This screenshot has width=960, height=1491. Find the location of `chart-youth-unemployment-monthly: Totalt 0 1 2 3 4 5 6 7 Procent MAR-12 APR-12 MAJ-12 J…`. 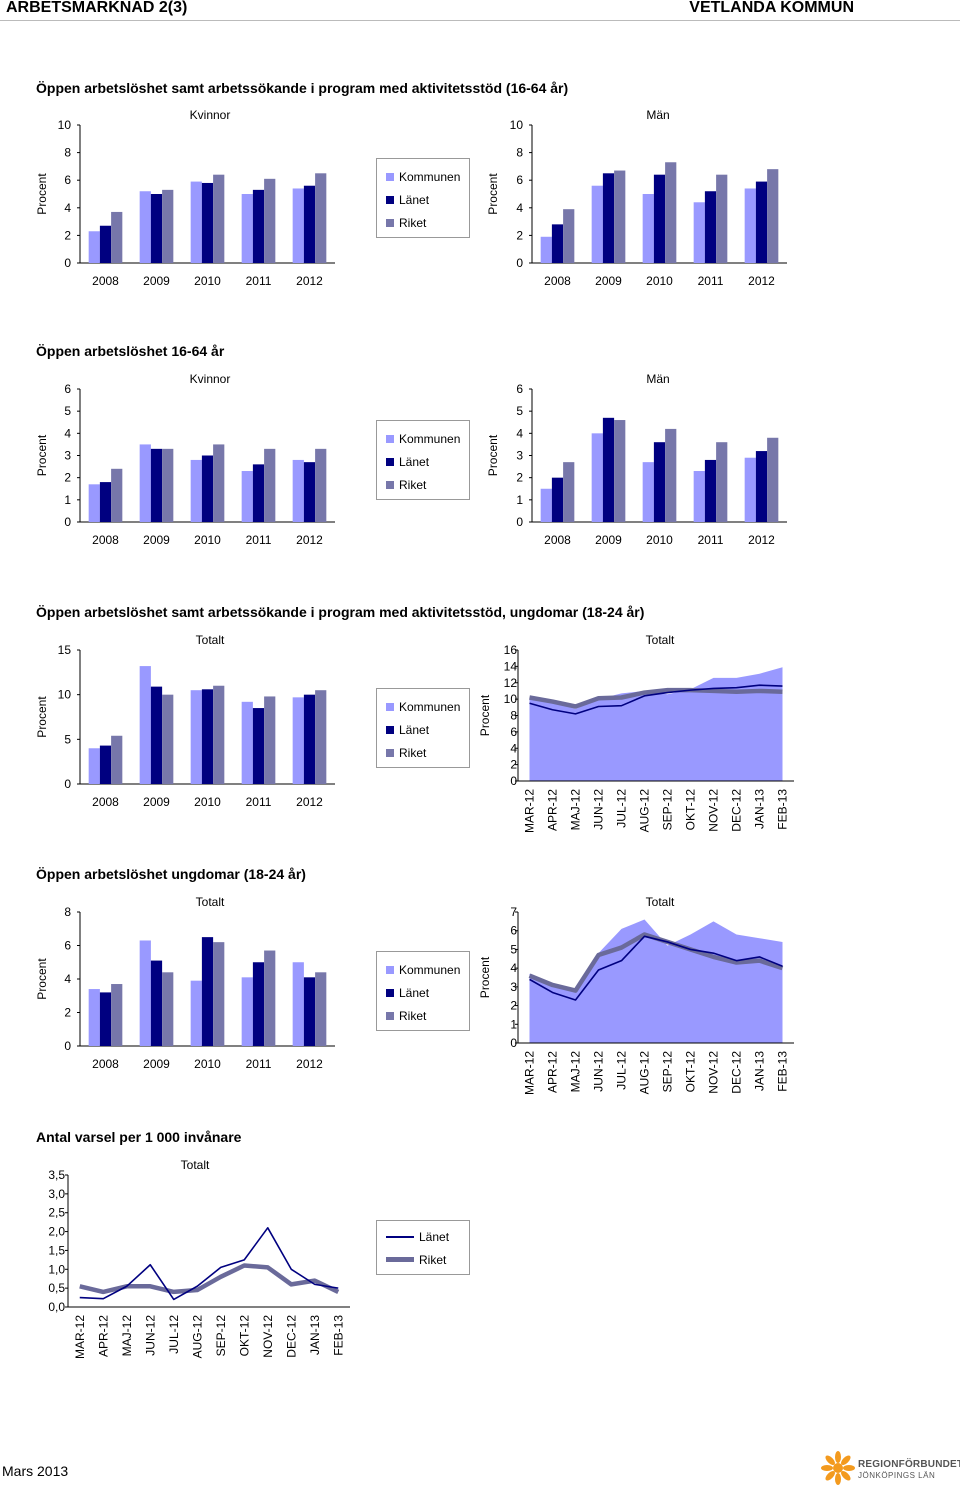

chart-youth-unemployment-monthly: Totalt 0 1 2 3 4 5 6 7 Procent MAR-12 APR-12 MAJ-12 J… is located at coordinates (636, 995).